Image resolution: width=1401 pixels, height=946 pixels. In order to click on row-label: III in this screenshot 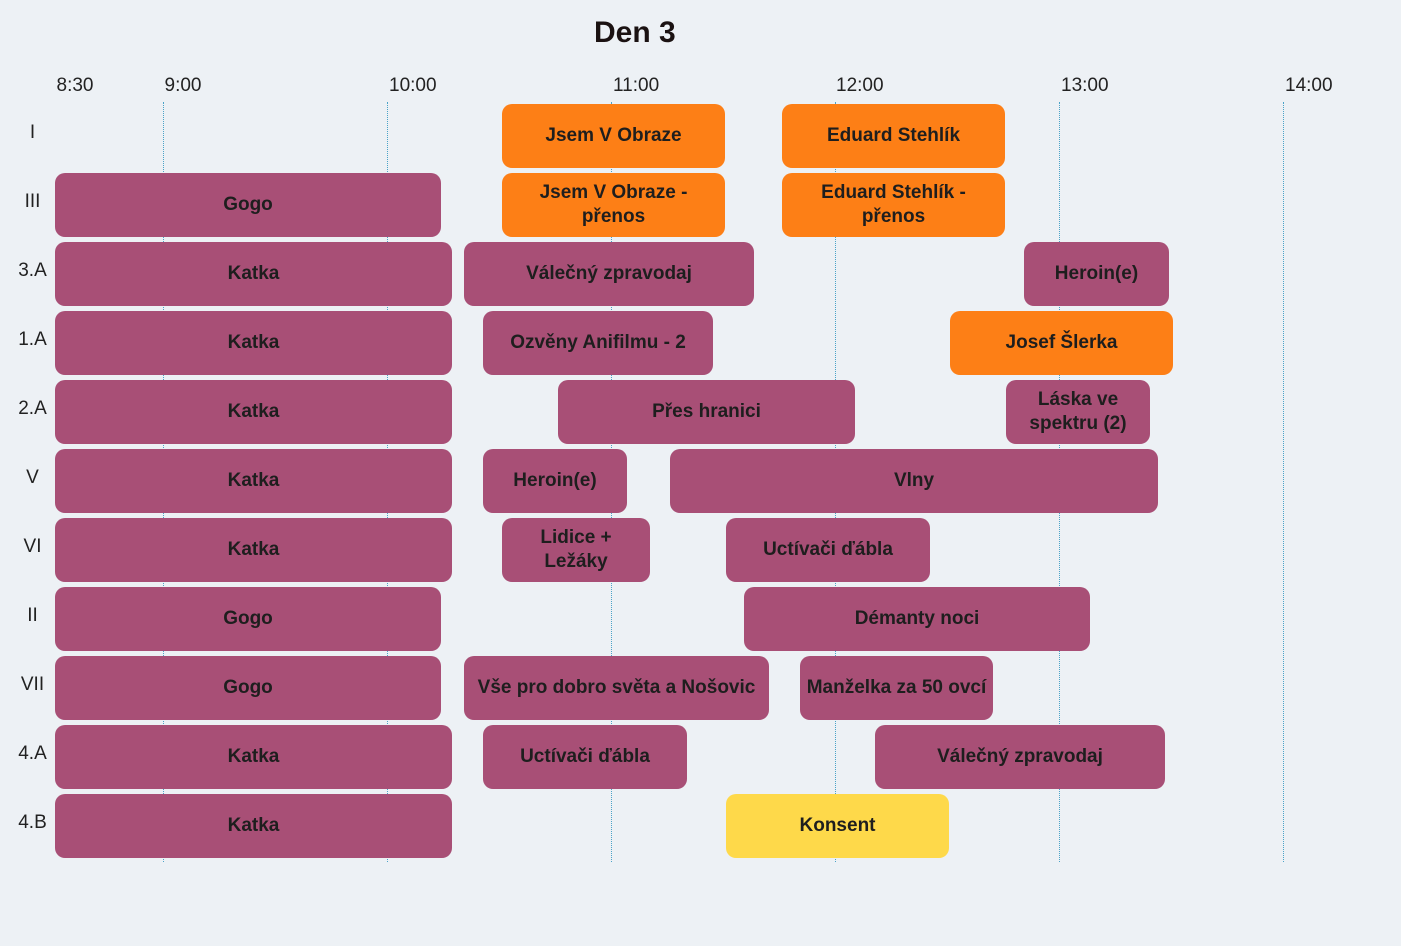, I will do `click(32, 201)`.